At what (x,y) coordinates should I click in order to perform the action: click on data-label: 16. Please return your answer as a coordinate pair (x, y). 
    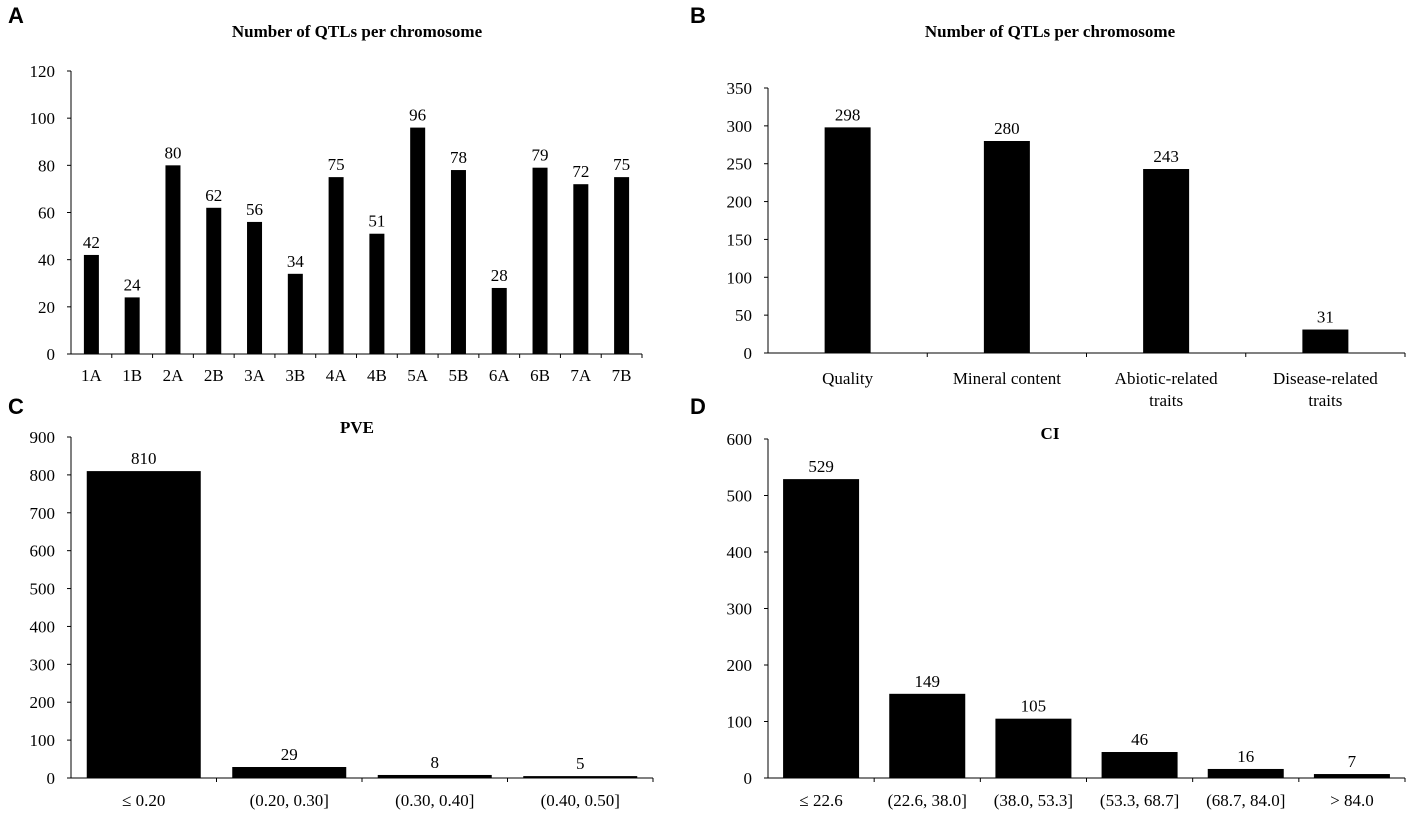
    Looking at the image, I should click on (1245, 756).